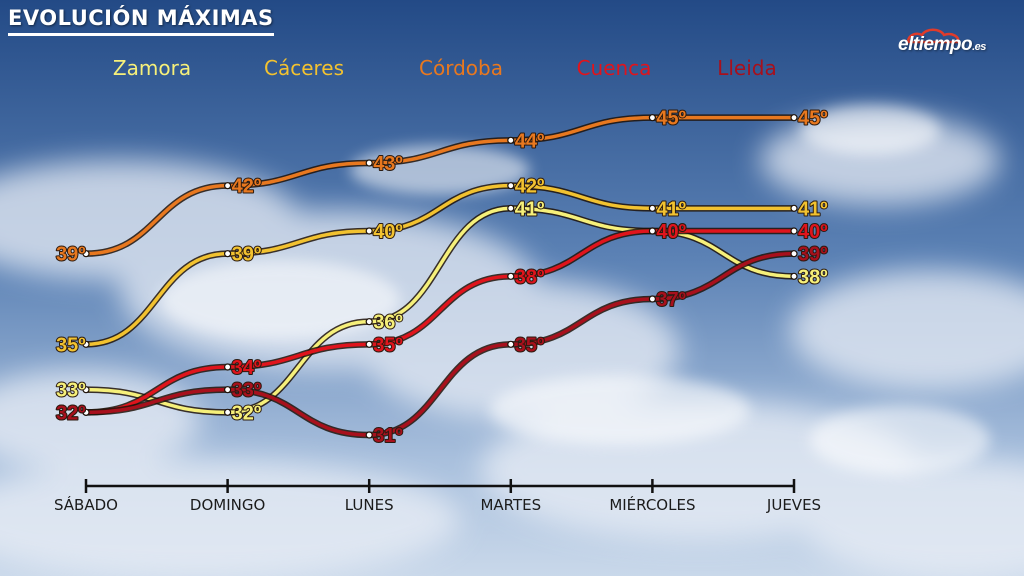  What do you see at coordinates (227, 505) in the screenshot?
I see `x-tick-label: DOMINGO` at bounding box center [227, 505].